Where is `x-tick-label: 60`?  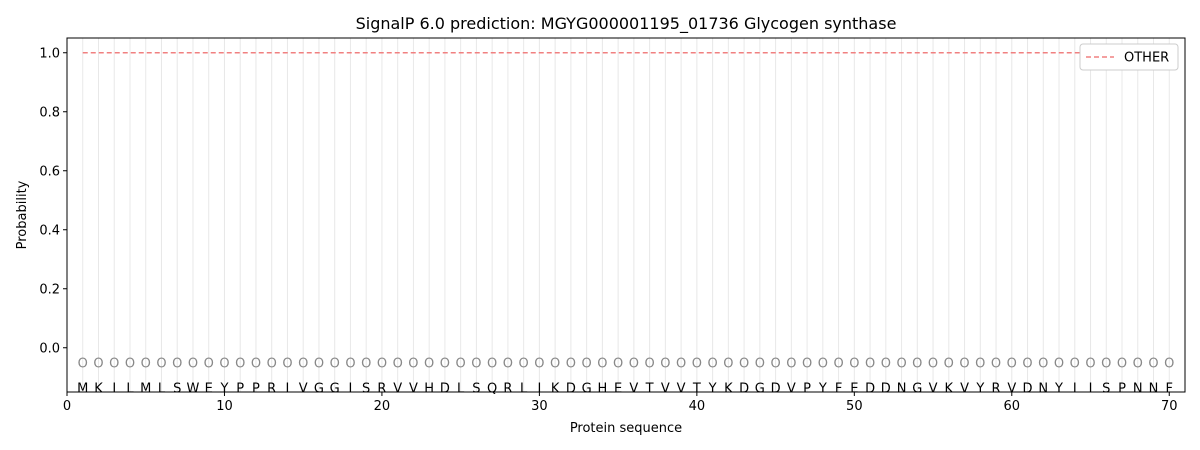 x-tick-label: 60 is located at coordinates (1012, 406).